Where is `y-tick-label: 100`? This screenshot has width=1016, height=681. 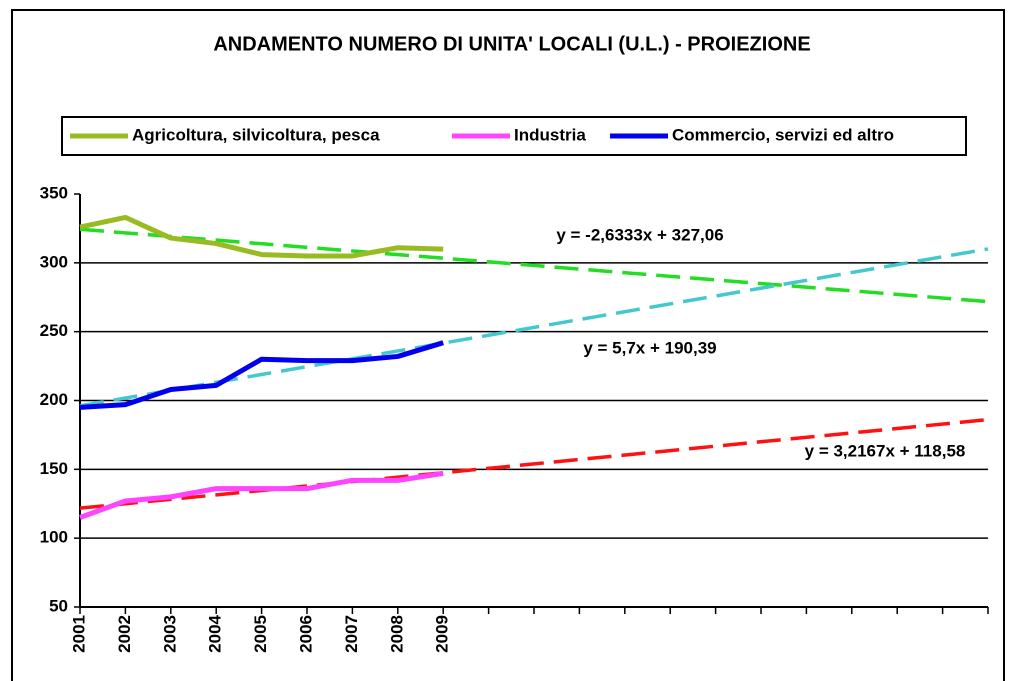 y-tick-label: 100 is located at coordinates (54, 537).